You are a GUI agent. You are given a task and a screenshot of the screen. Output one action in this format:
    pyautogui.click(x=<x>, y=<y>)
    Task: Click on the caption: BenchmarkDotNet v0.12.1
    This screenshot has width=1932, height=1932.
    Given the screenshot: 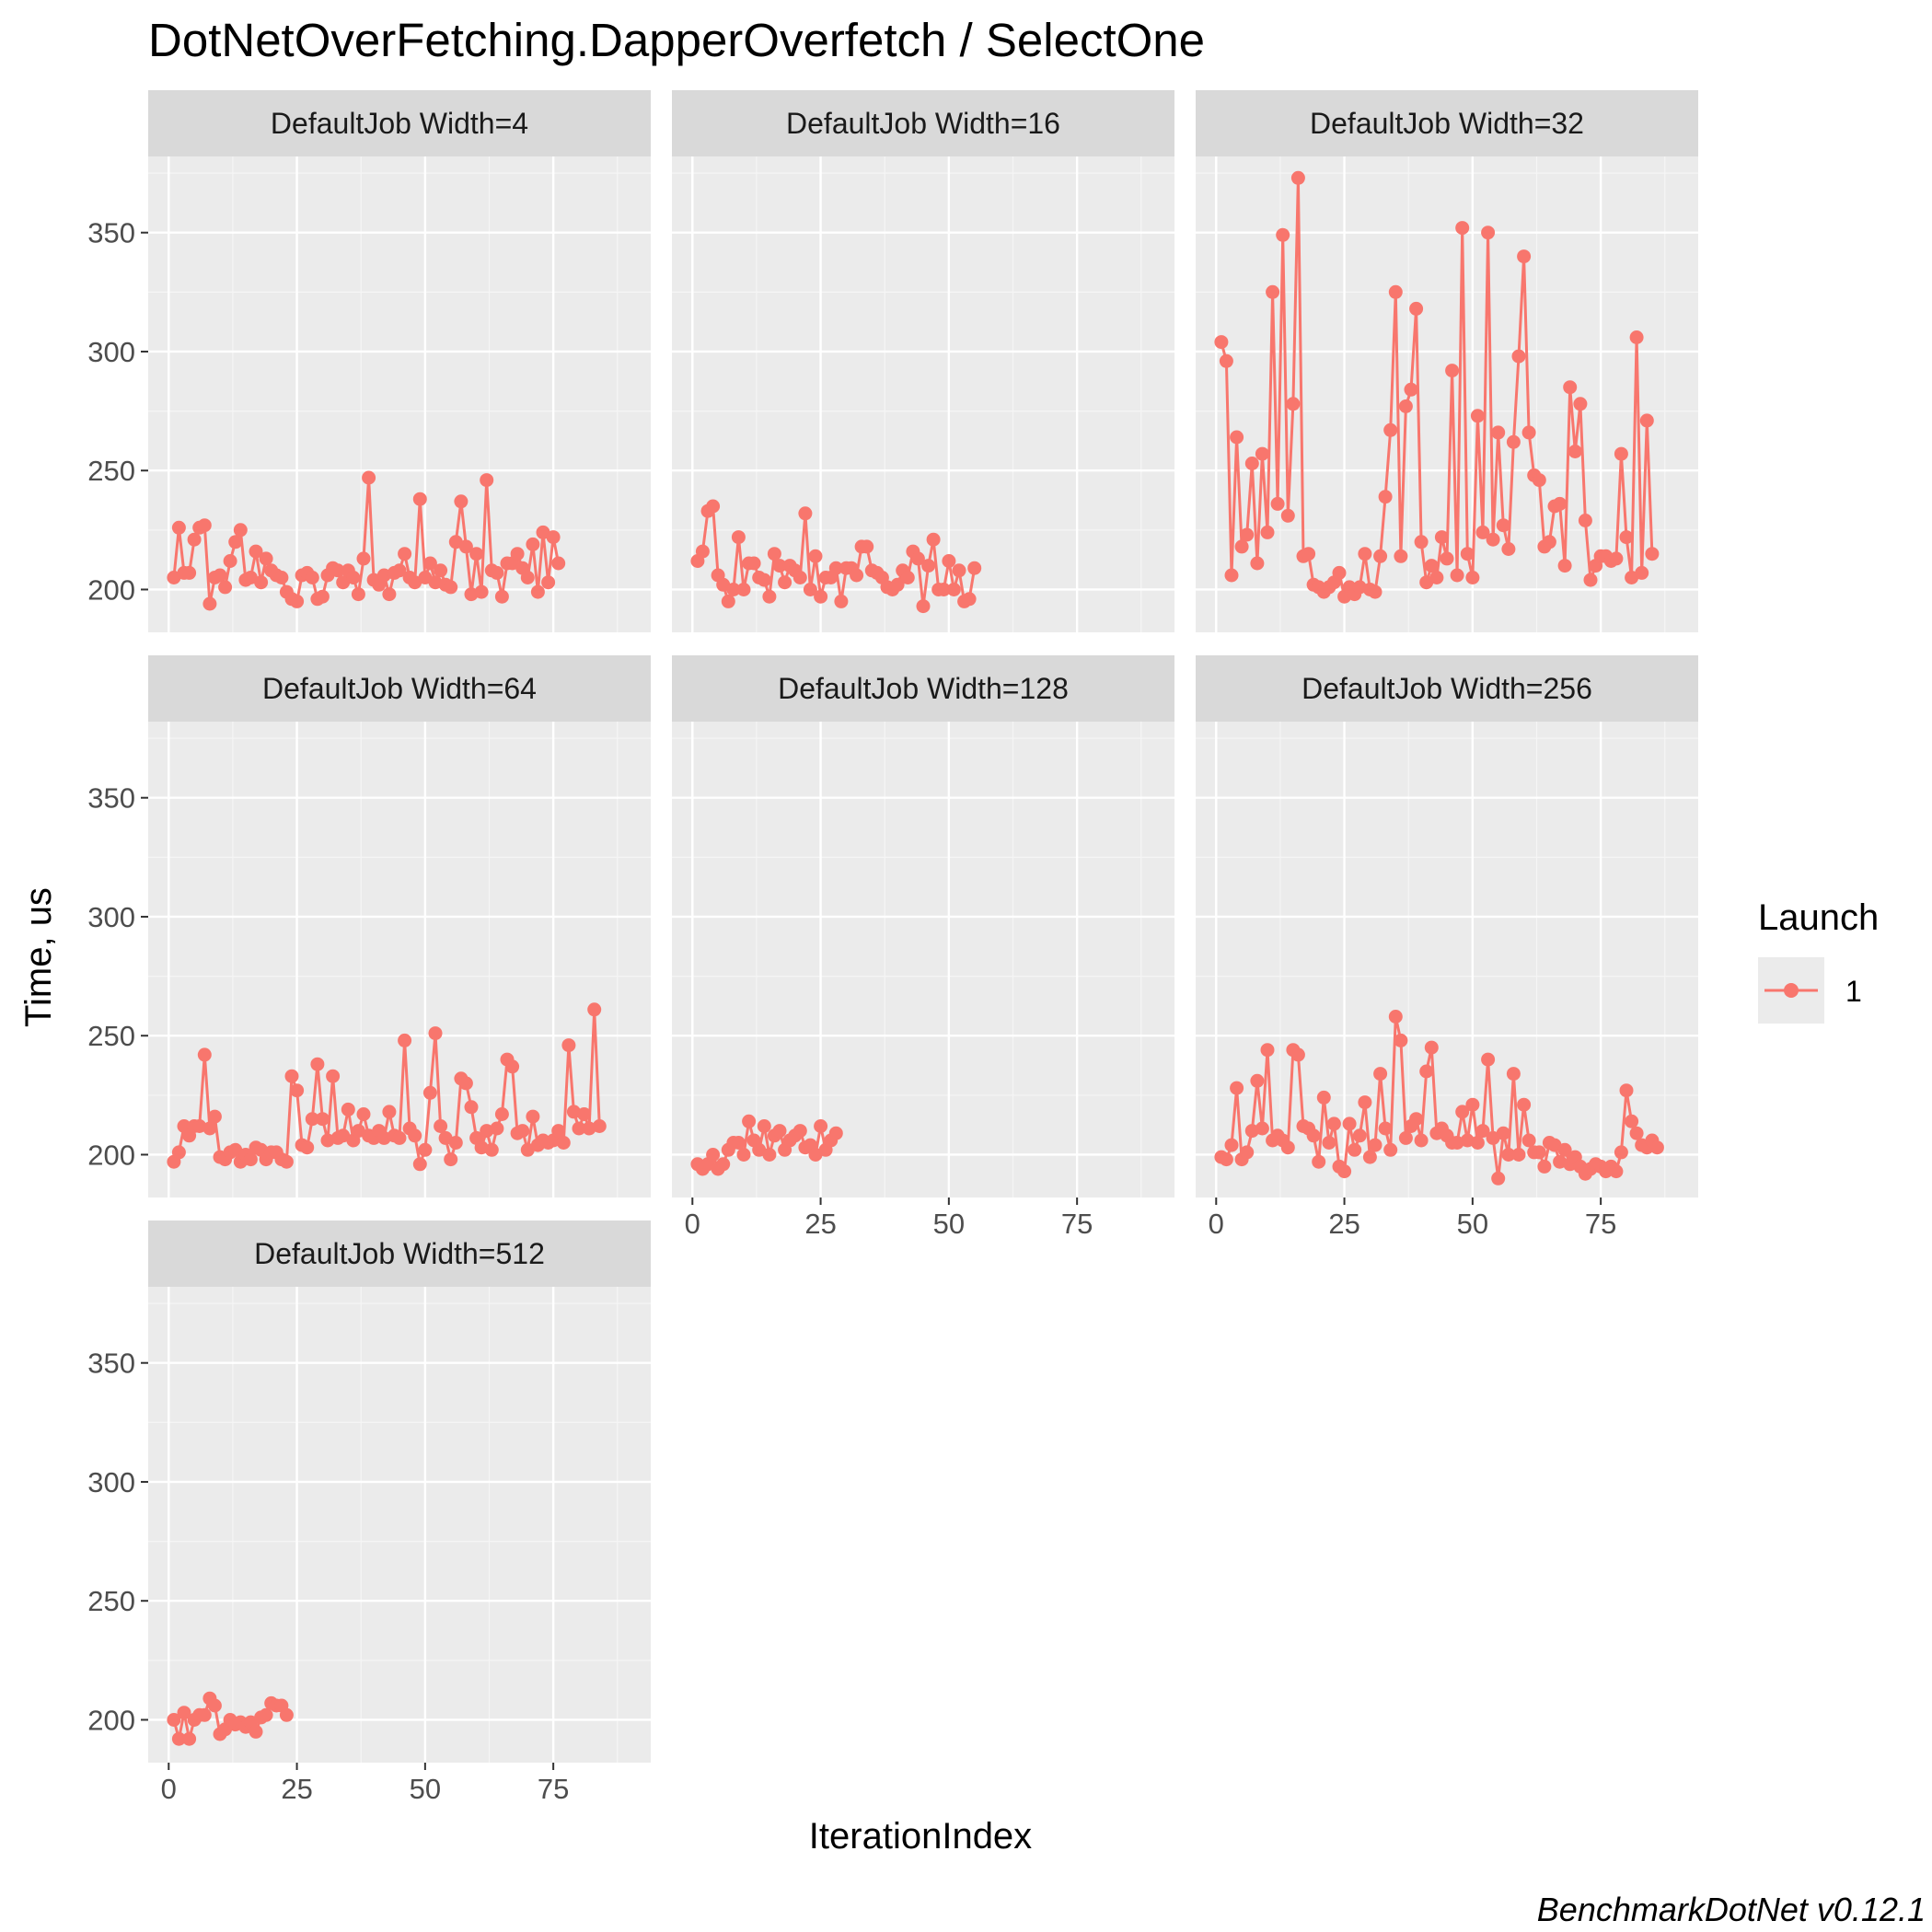 What is the action you would take?
    pyautogui.click(x=1732, y=1910)
    